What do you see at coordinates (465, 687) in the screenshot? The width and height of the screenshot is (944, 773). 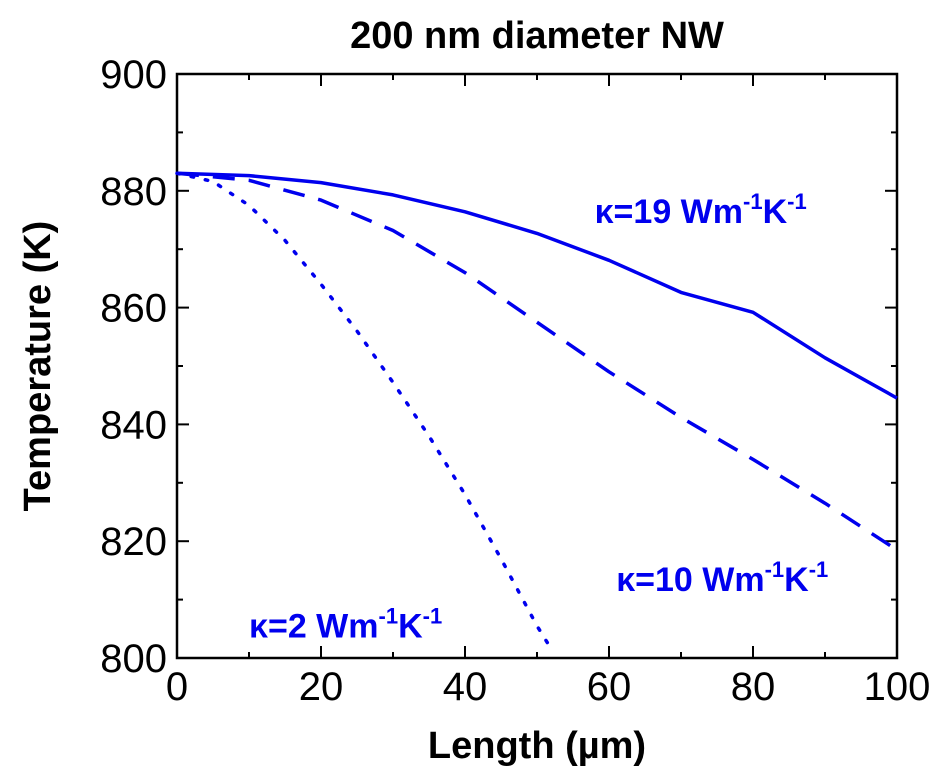 I see `x-tick-label: 40` at bounding box center [465, 687].